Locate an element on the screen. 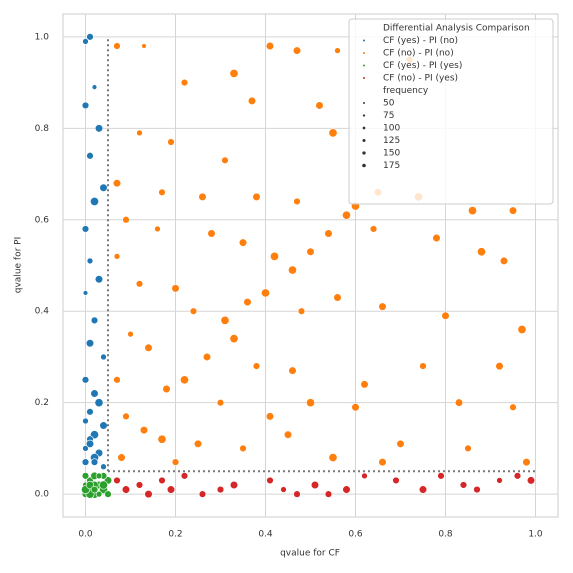 Image resolution: width=573 pixels, height=573 pixels. y-tick-label: 0.0 is located at coordinates (42, 495).